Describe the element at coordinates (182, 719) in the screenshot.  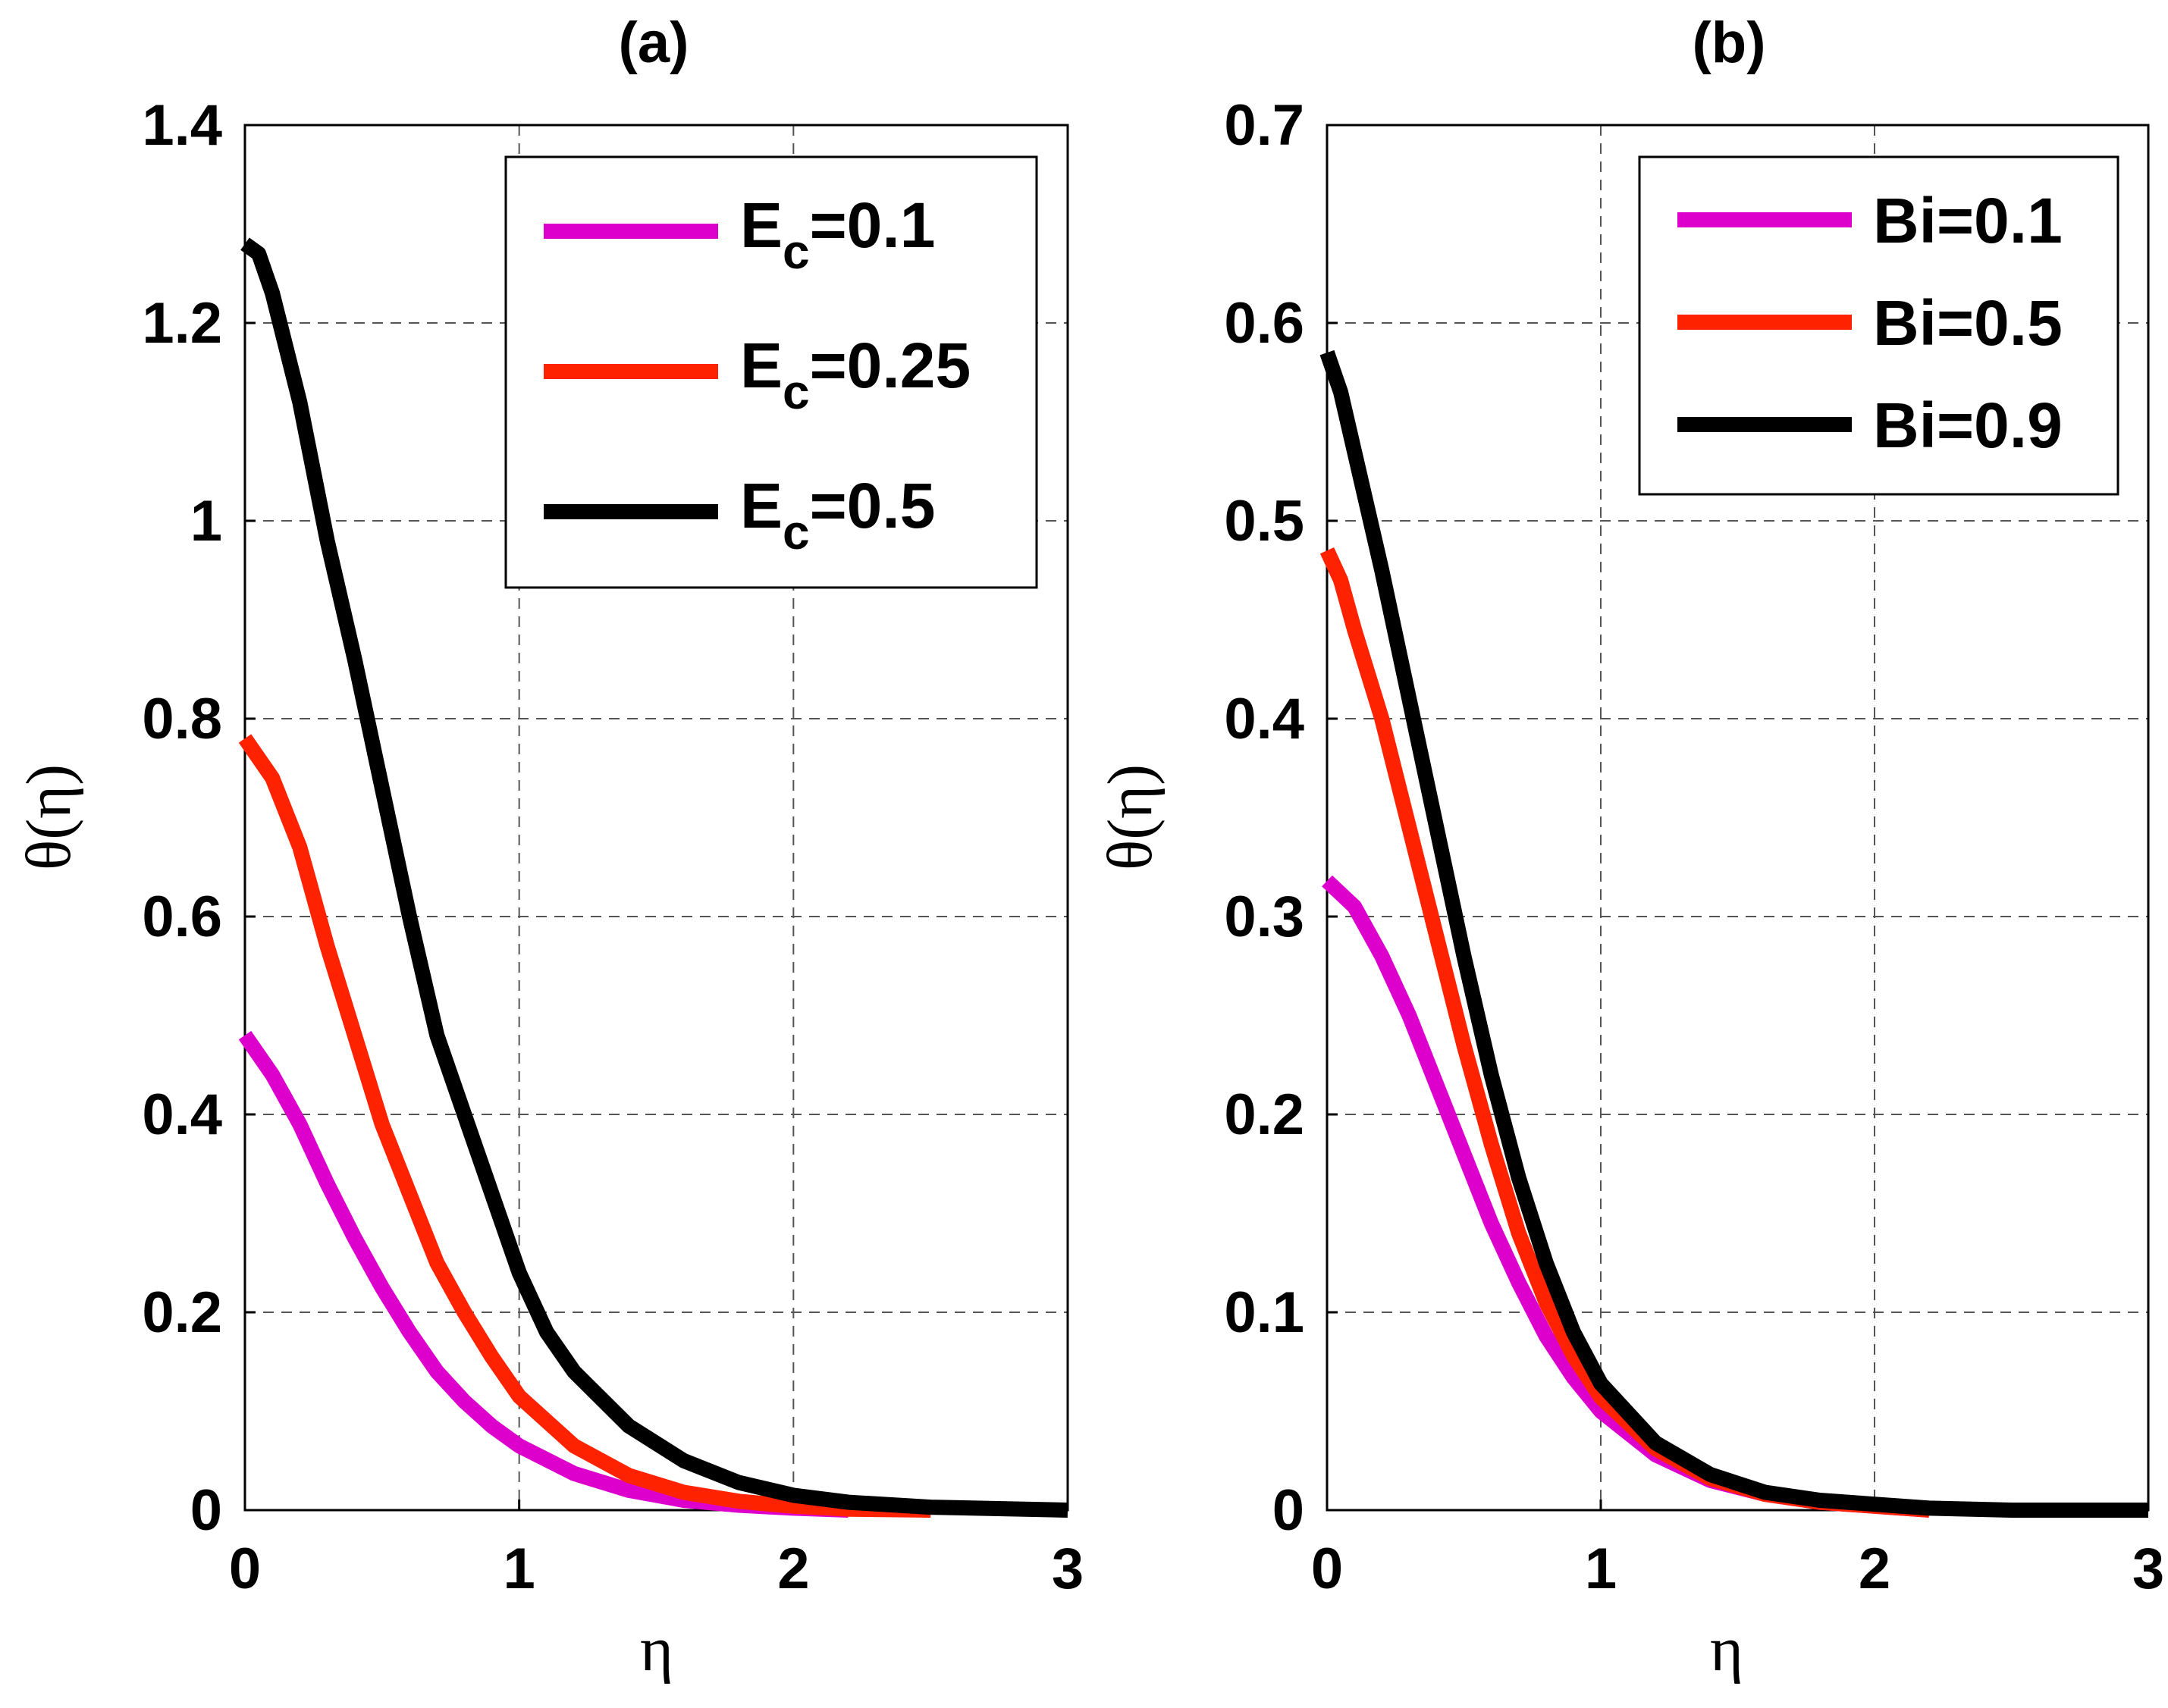
I see `panel-a-y-tick-label: 0.8` at that location.